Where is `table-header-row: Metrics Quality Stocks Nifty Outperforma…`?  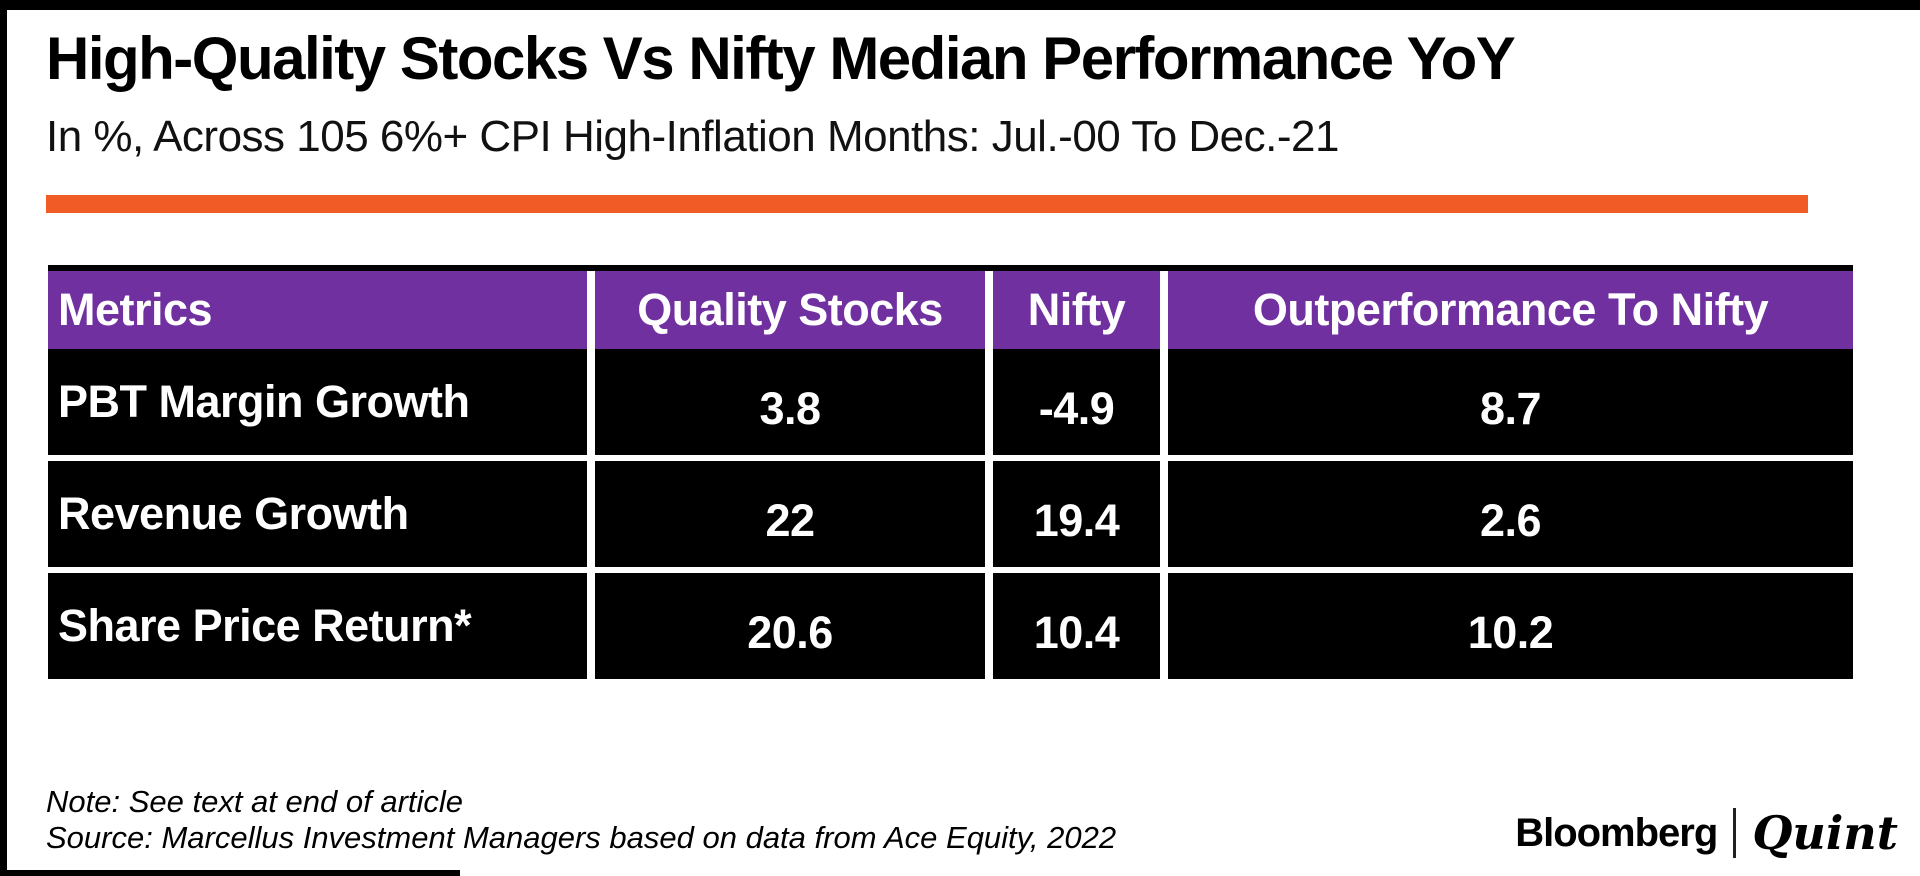
table-header-row: Metrics Quality Stocks Nifty Outperforma… is located at coordinates (950, 310).